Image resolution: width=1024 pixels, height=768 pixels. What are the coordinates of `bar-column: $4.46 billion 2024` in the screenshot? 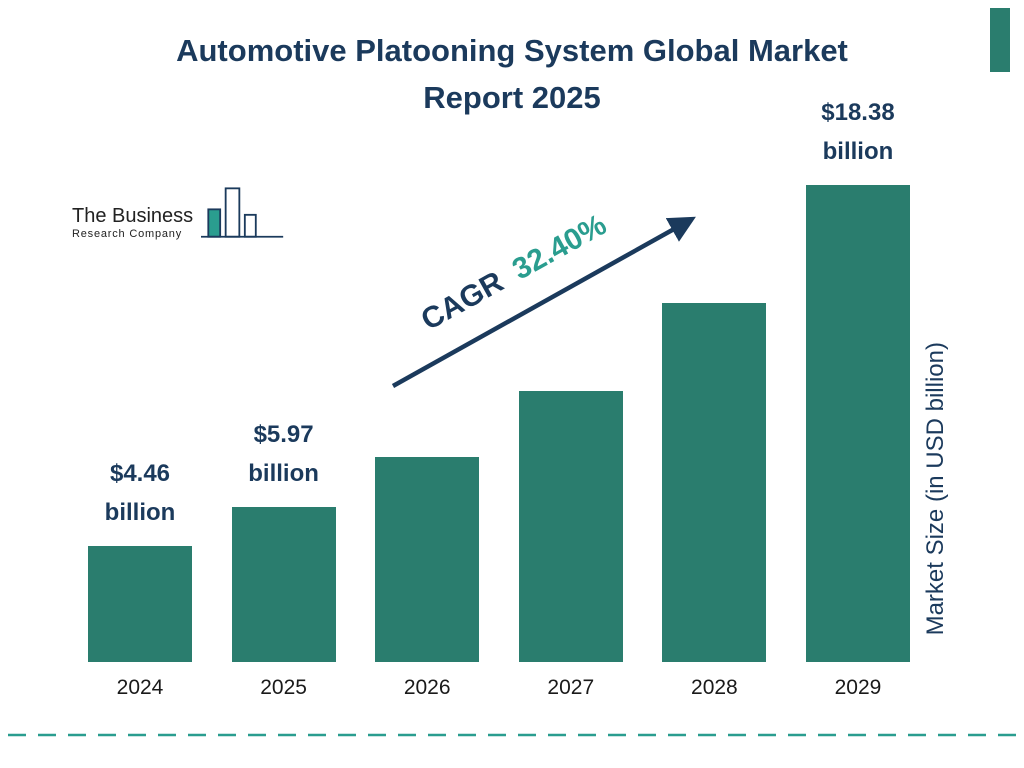 It's located at (140, 577).